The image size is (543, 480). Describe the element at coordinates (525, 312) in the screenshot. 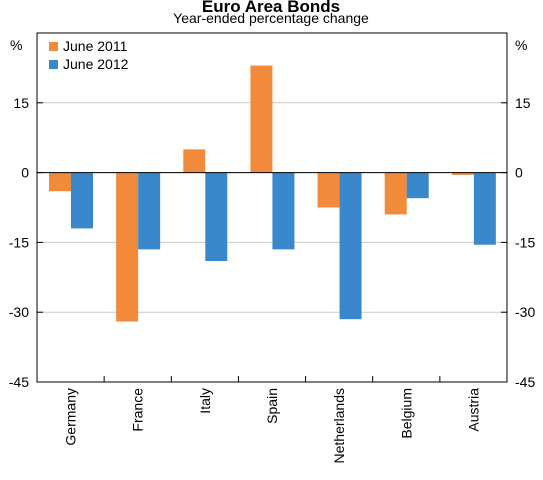

I see `y-tick-label-right: -30` at that location.